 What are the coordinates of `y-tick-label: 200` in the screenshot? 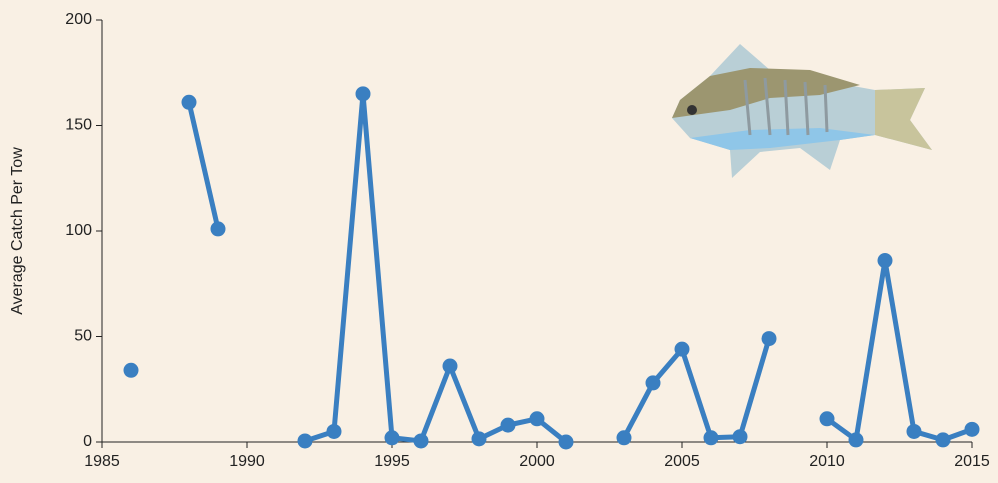 It's located at (78, 19).